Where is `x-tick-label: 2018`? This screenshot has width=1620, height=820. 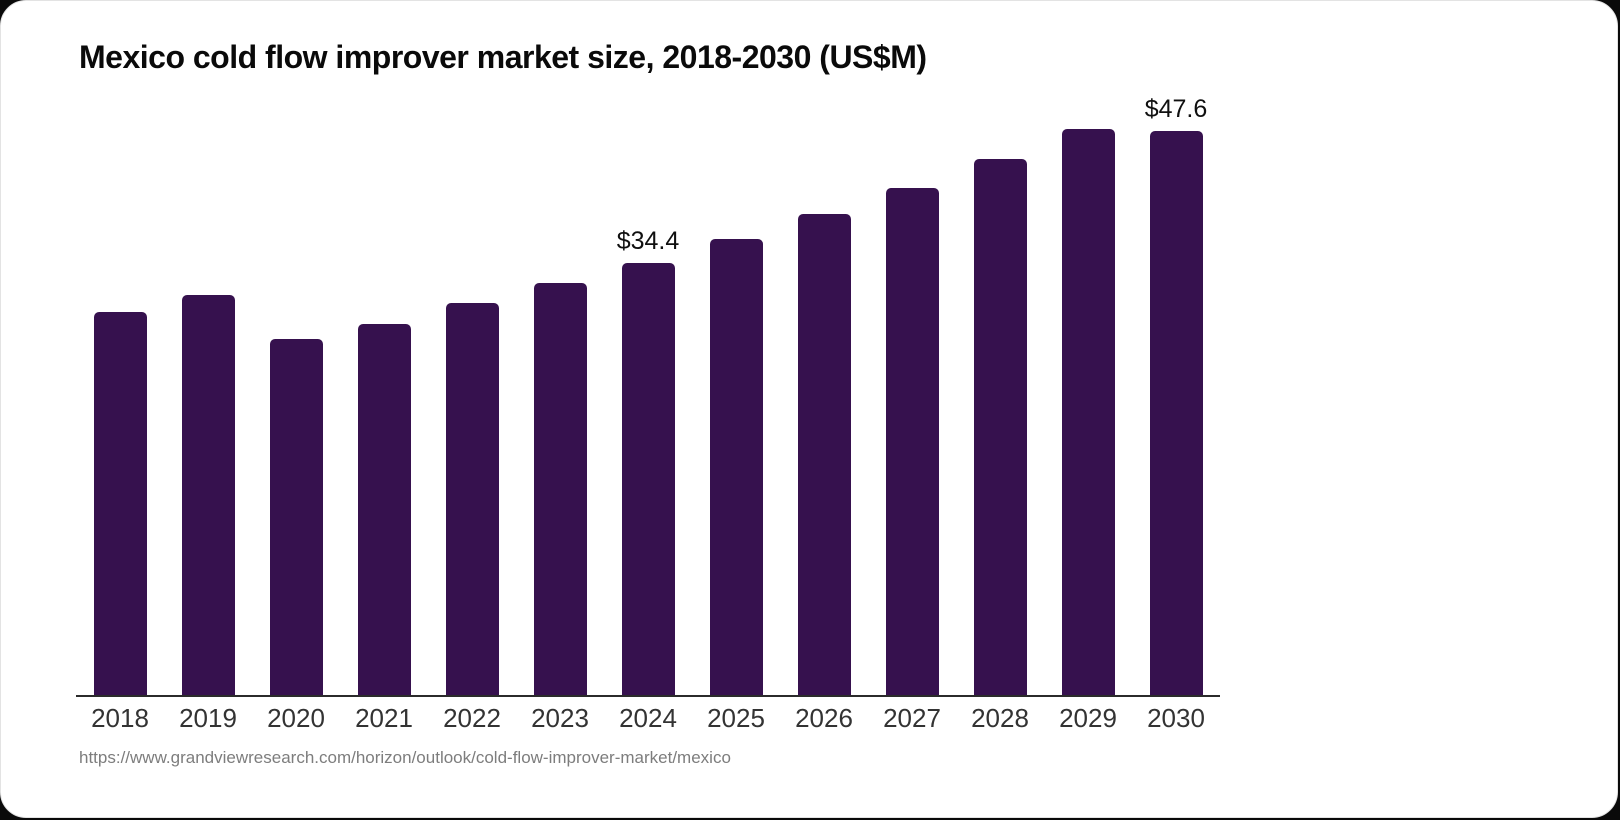
x-tick-label: 2018 is located at coordinates (120, 718).